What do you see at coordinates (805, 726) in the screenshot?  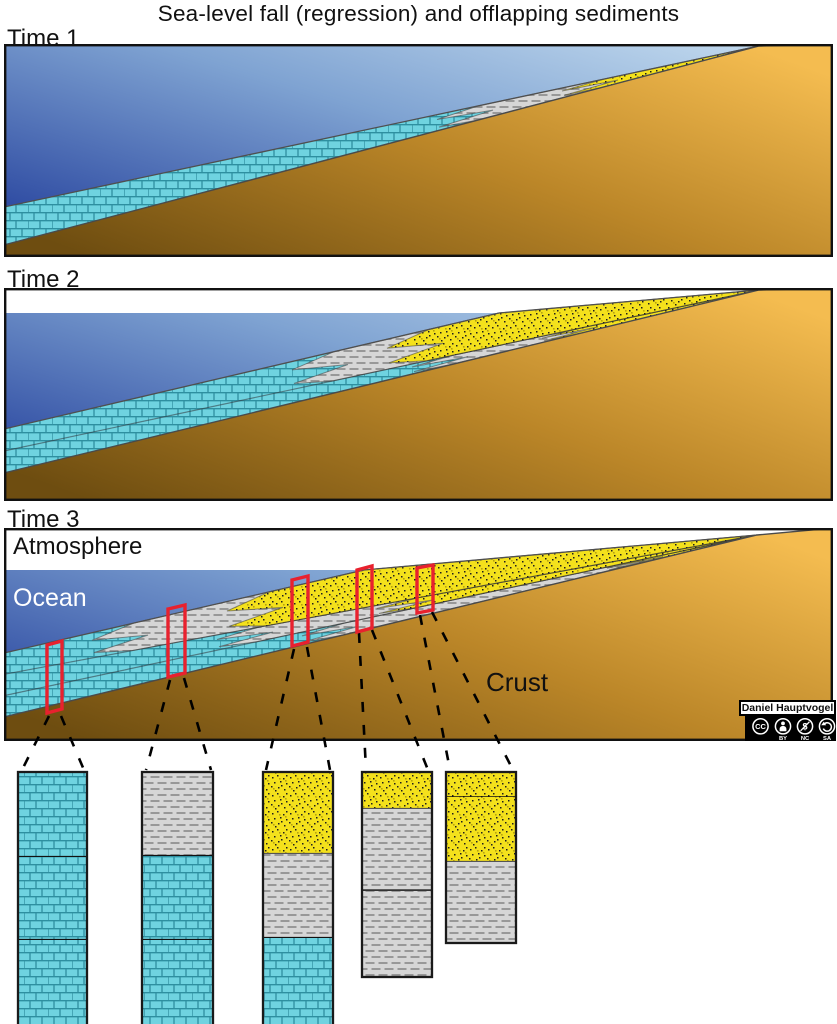 I see `cc-nc-icon: $` at bounding box center [805, 726].